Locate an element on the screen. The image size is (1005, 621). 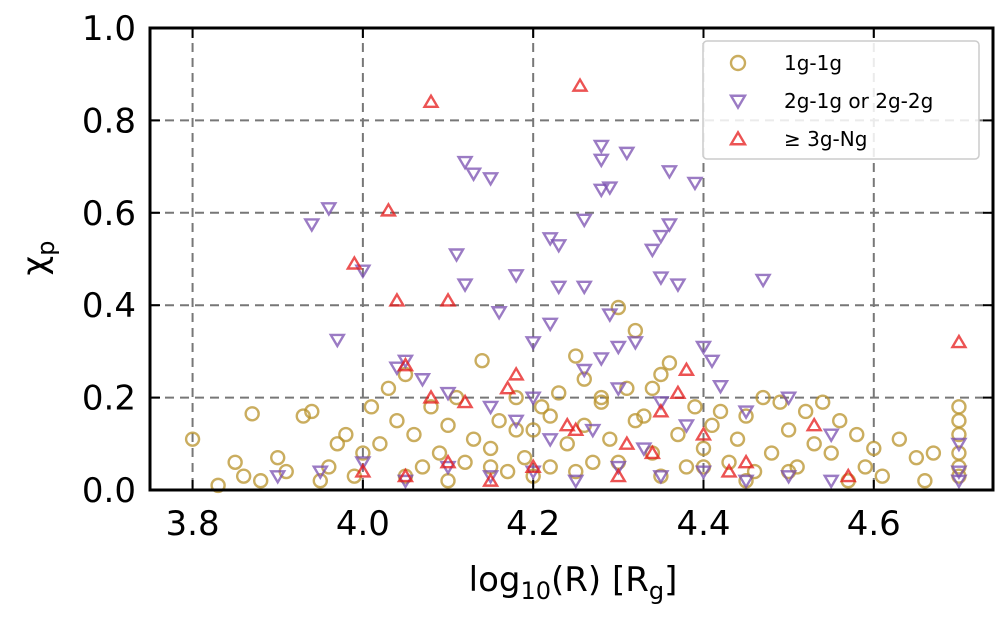
x-tick-label: 4.4 is located at coordinates (703, 524).